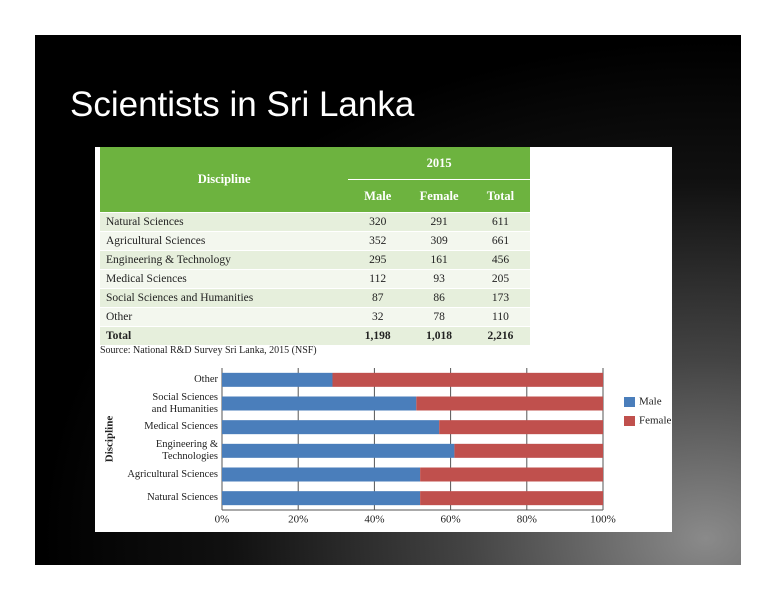  I want to click on category-label-box: Other, so click(206, 379).